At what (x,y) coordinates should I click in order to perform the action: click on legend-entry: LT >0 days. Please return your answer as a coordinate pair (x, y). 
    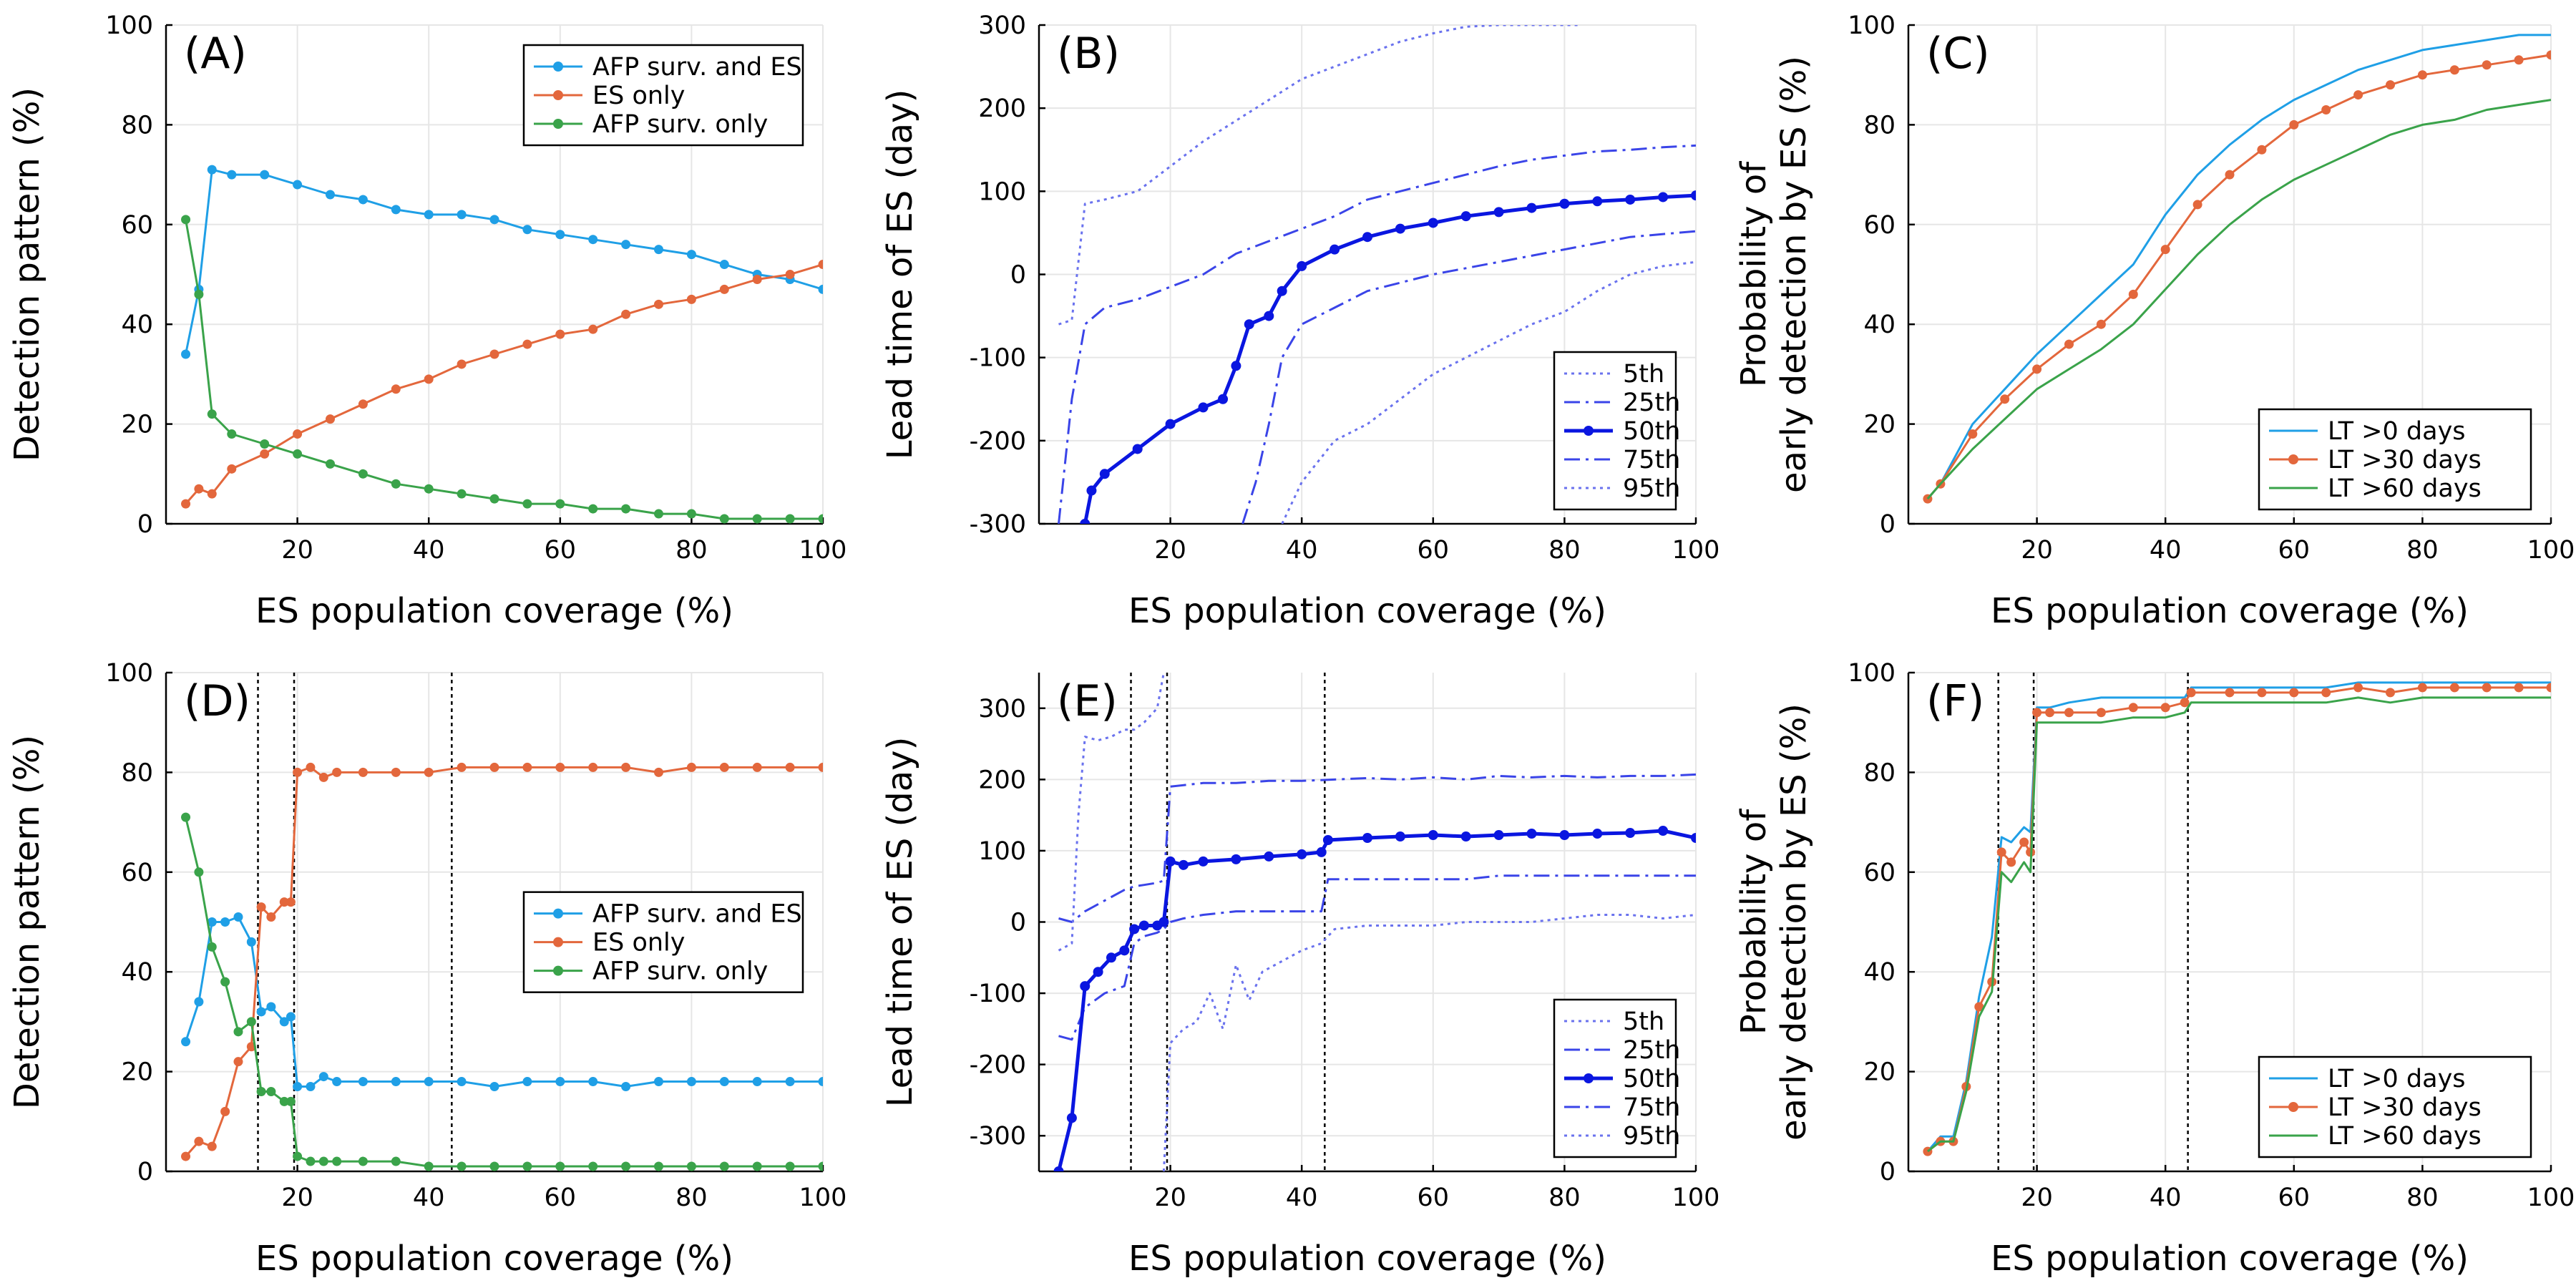
    Looking at the image, I should click on (2397, 1079).